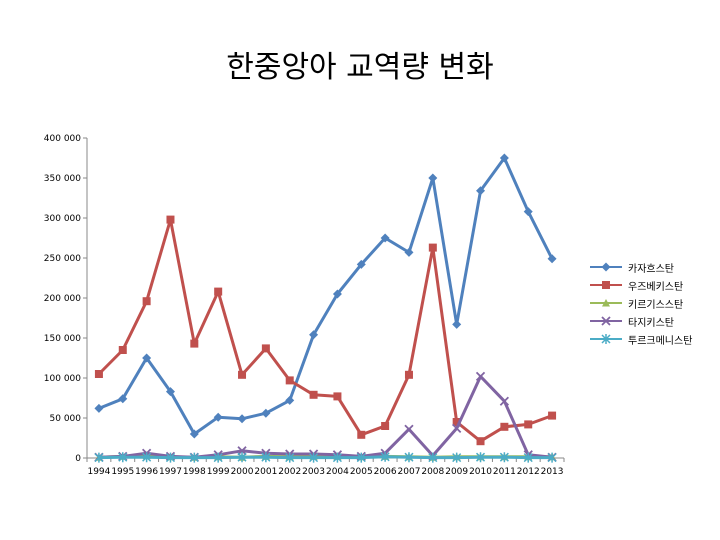  I want to click on legend-item: 타지키스탄, so click(654, 321).